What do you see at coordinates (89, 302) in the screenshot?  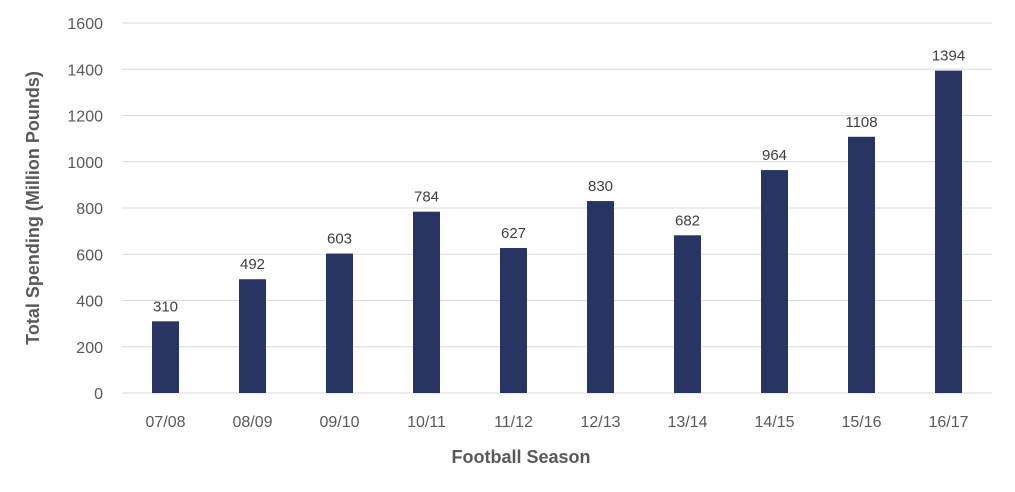 I see `y-tick-label: 400` at bounding box center [89, 302].